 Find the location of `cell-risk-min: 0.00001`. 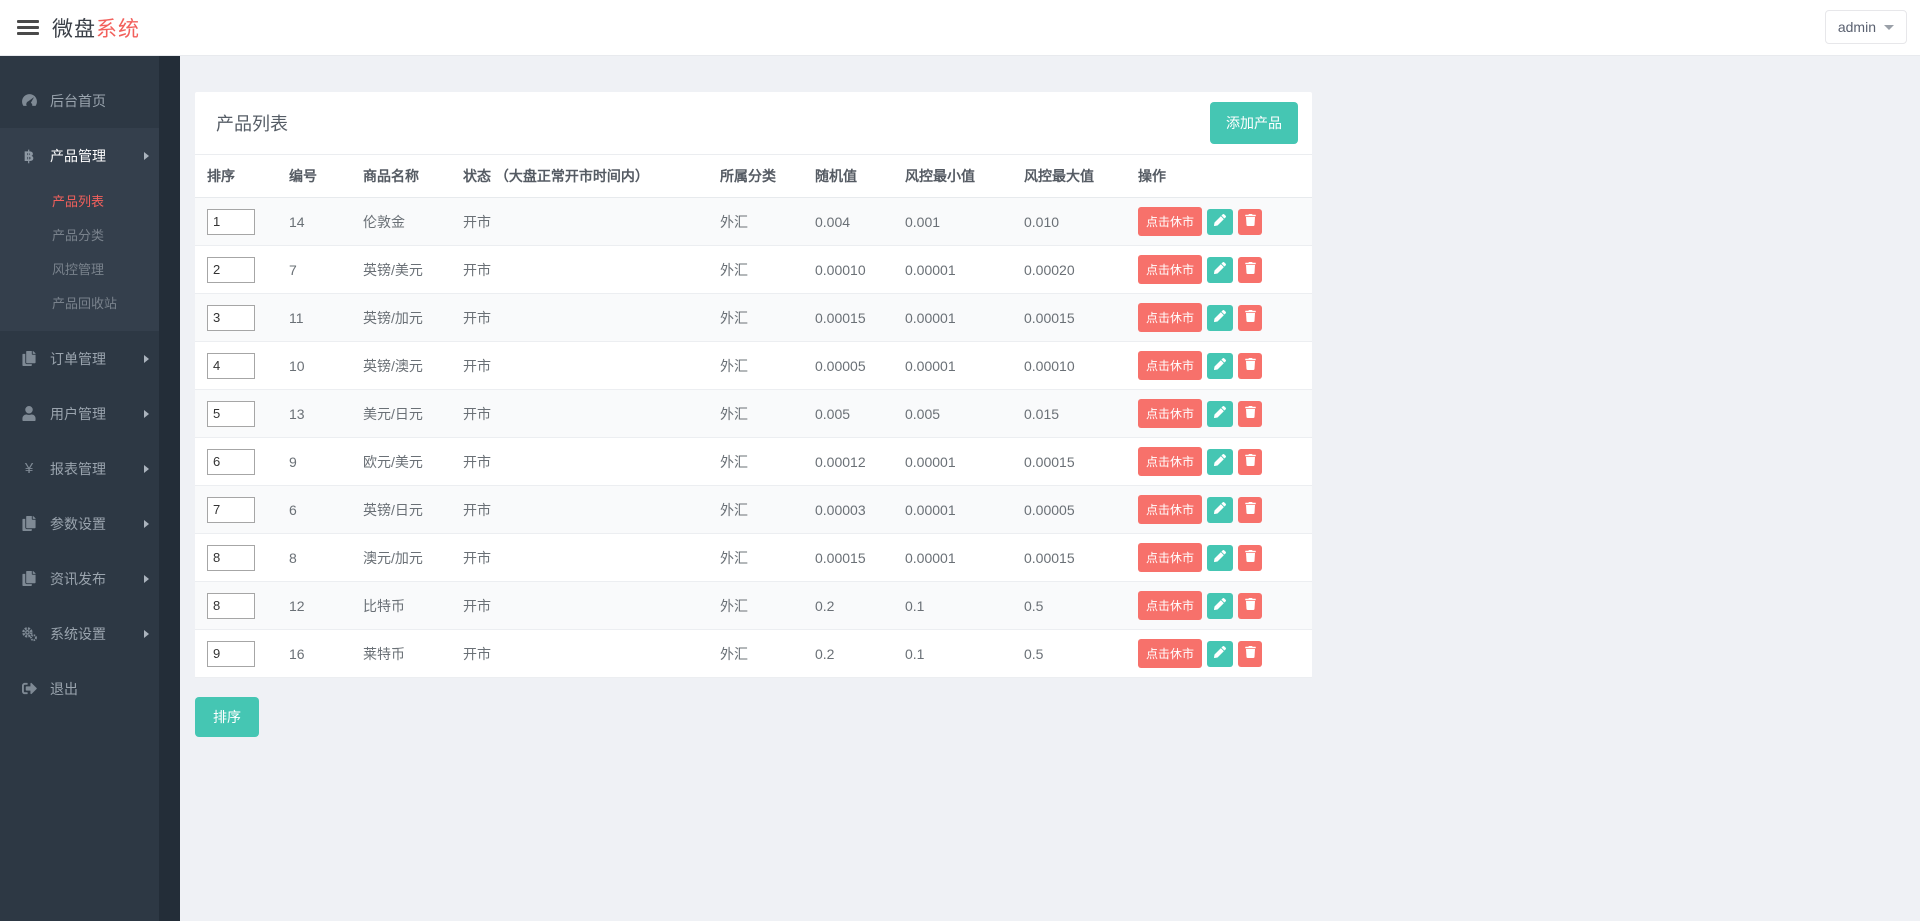

cell-risk-min: 0.00001 is located at coordinates (930, 557).